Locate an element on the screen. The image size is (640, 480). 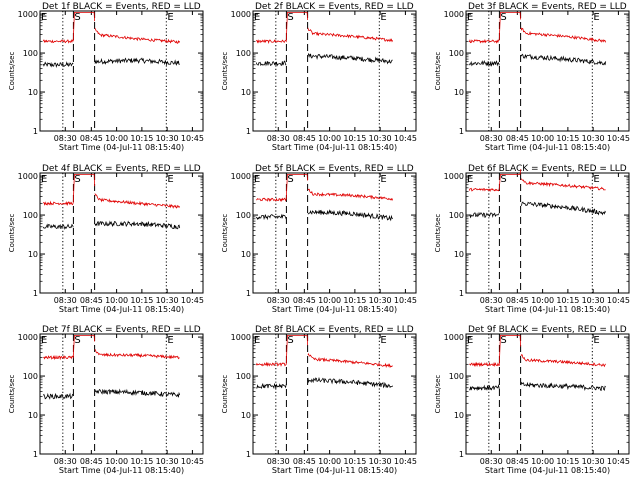
x-tick-label: 08:30 is located at coordinates (278, 461).